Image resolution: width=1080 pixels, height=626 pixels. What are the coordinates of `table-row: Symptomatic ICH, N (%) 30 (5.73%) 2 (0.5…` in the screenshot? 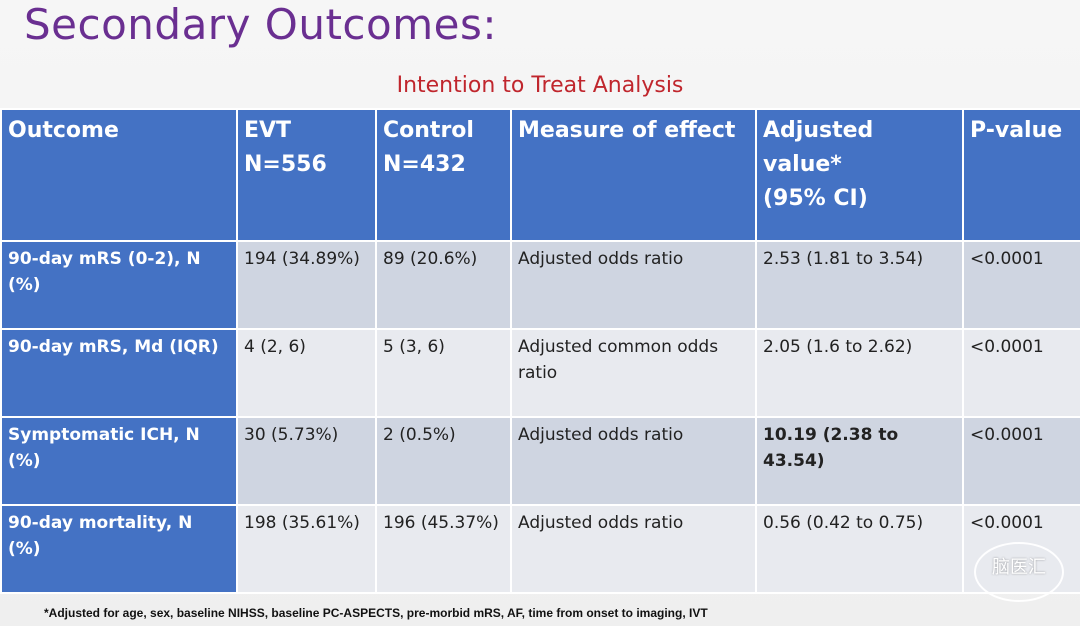 It's located at (540, 461).